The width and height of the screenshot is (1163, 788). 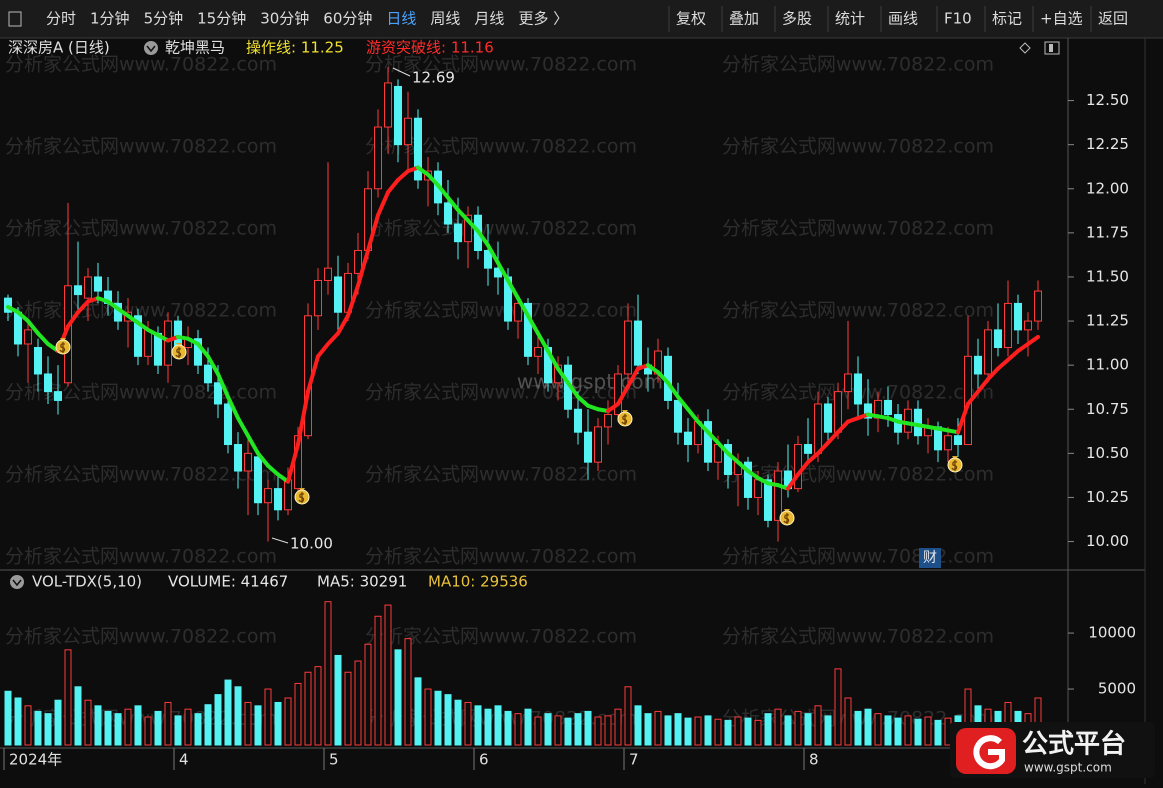 What do you see at coordinates (347, 19) in the screenshot?
I see `toolbar-tab: 60分钟` at bounding box center [347, 19].